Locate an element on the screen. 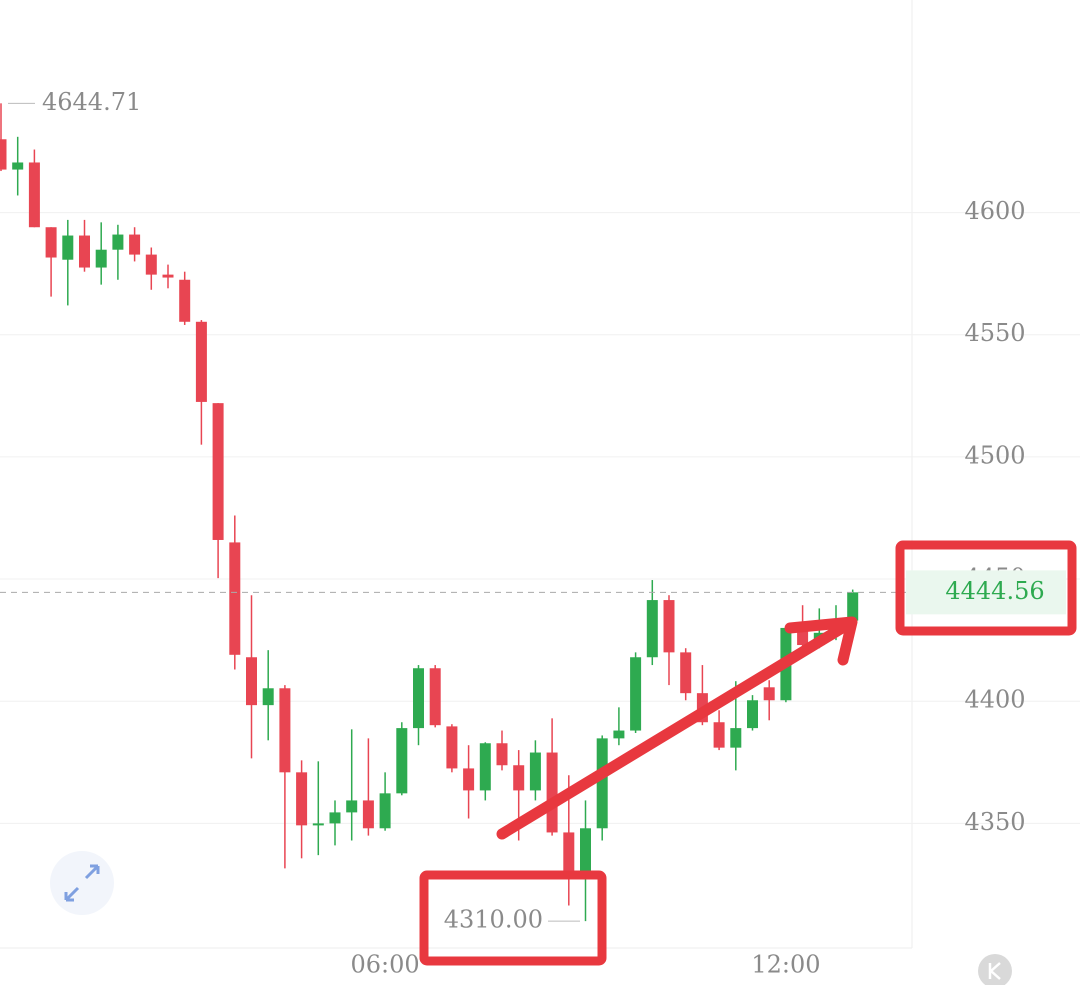 The image size is (1080, 985). y-tick-label: 4500 is located at coordinates (994, 455).